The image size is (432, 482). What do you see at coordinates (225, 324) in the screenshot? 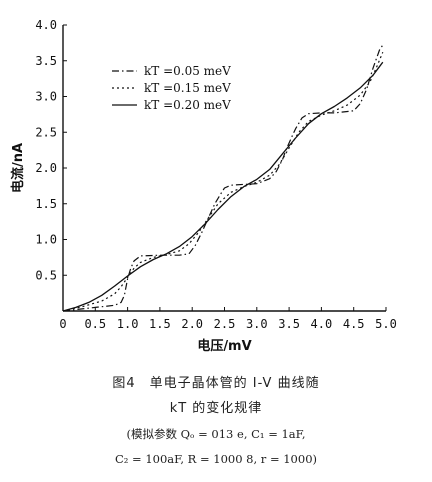
I see `x-tick-label: 2.5` at bounding box center [225, 324].